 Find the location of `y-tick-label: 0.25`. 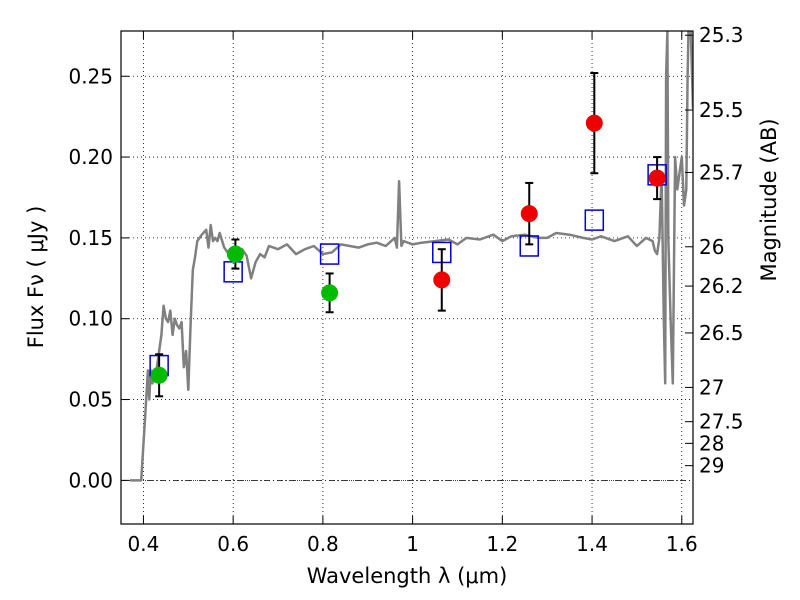

y-tick-label: 0.25 is located at coordinates (90, 76).